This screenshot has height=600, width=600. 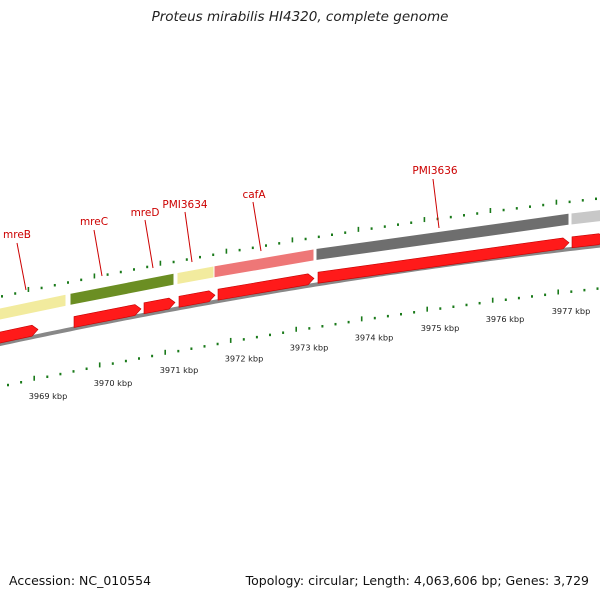 What do you see at coordinates (585, 217) in the screenshot?
I see `gene-bar` at bounding box center [585, 217].